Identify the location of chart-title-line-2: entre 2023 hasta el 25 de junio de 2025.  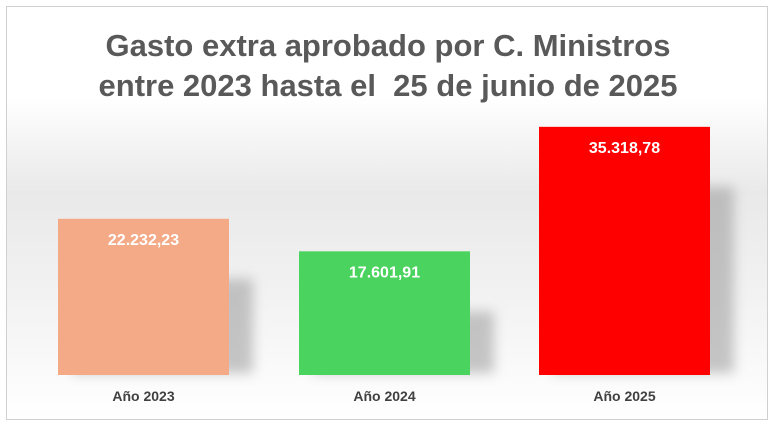
(388, 85).